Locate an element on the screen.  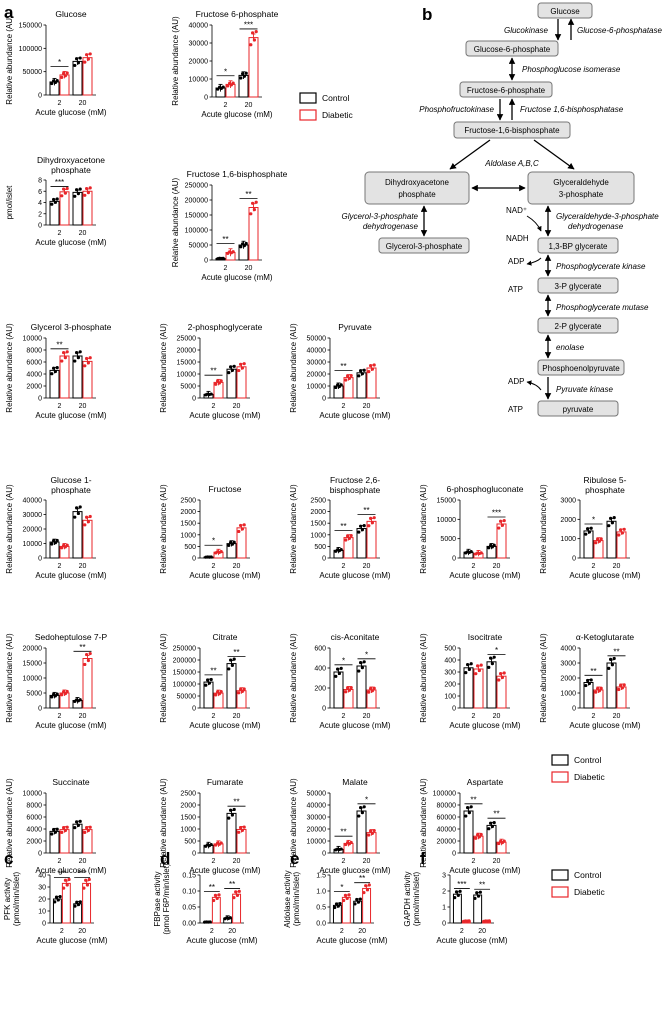
cofactor-atp-1: ATP is located at coordinates (515, 289).